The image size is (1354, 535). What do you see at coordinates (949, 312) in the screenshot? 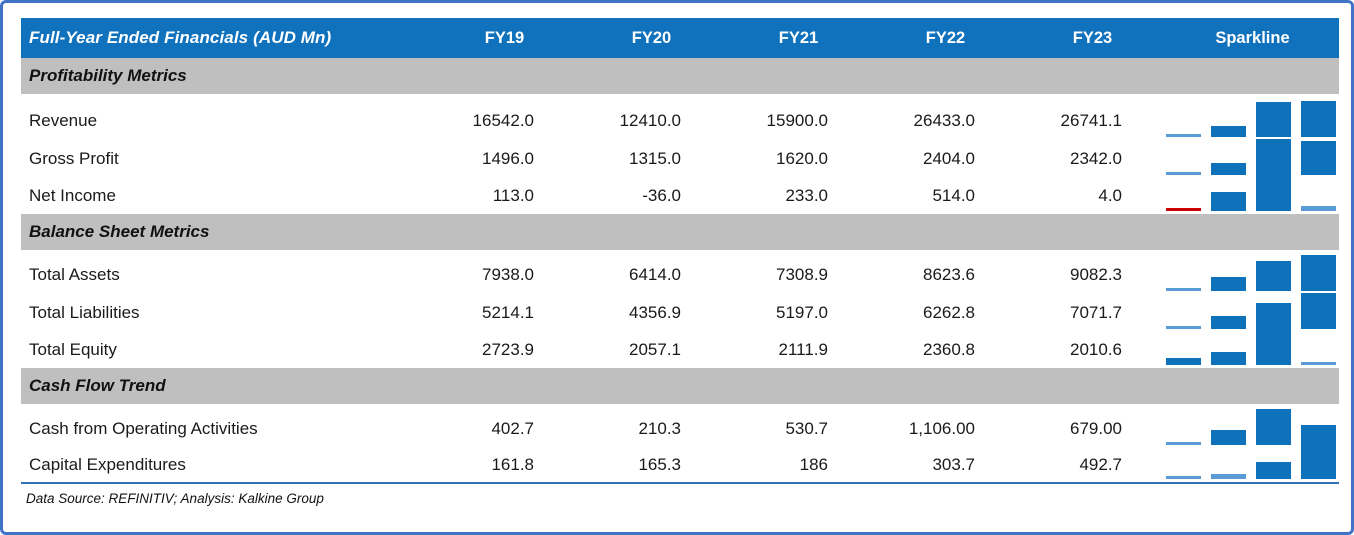
I see `value-cell: 6262.8` at bounding box center [949, 312].